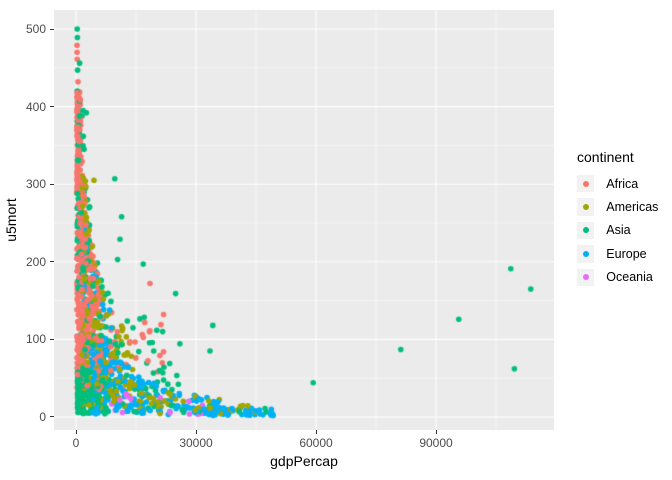 The image size is (672, 480). Describe the element at coordinates (35, 261) in the screenshot. I see `y-tick-label: 200` at that location.